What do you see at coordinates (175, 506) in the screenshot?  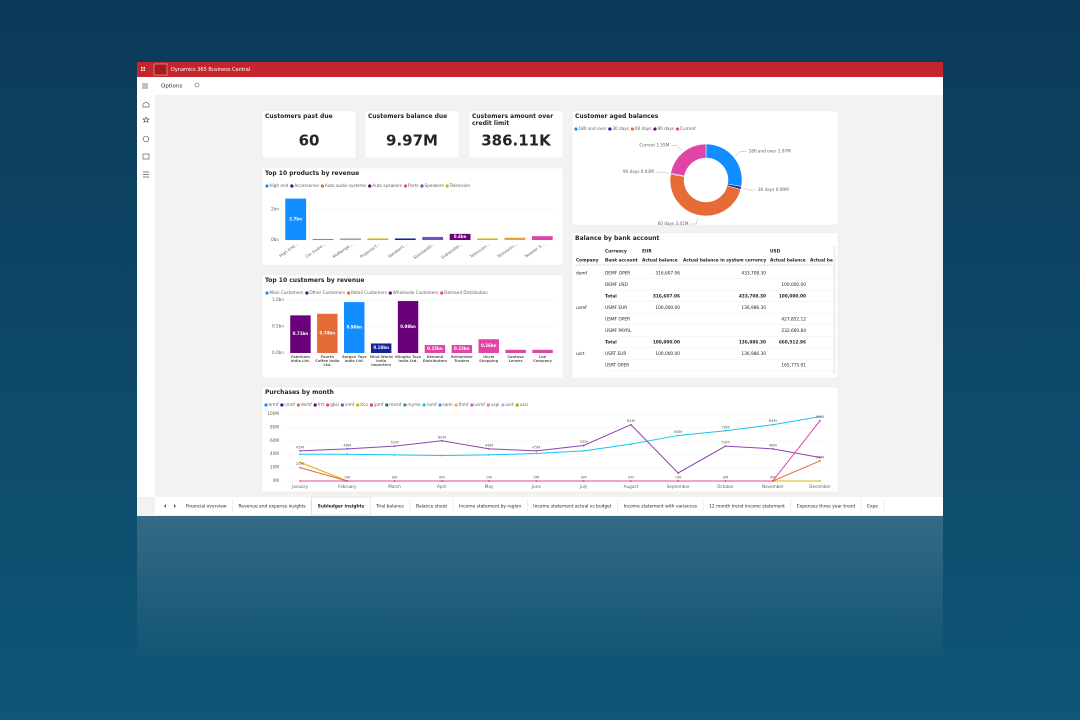 I see `tab-next` at bounding box center [175, 506].